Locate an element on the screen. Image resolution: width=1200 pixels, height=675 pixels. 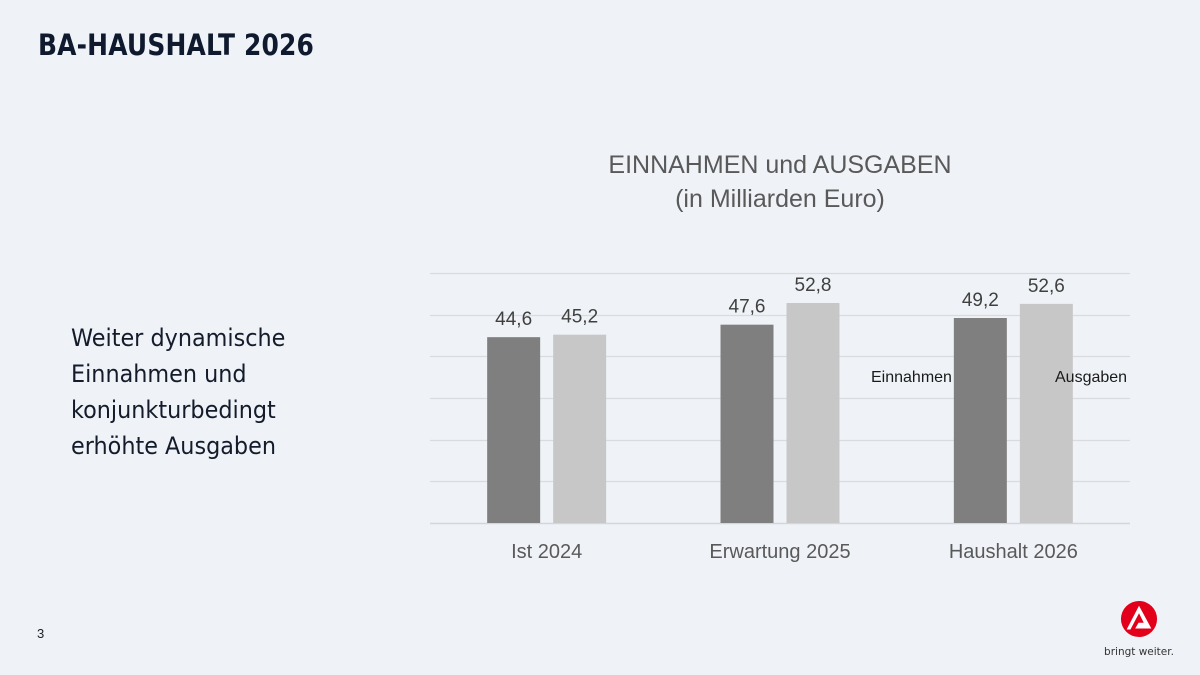
body-line: Einnahmen und is located at coordinates (159, 374).